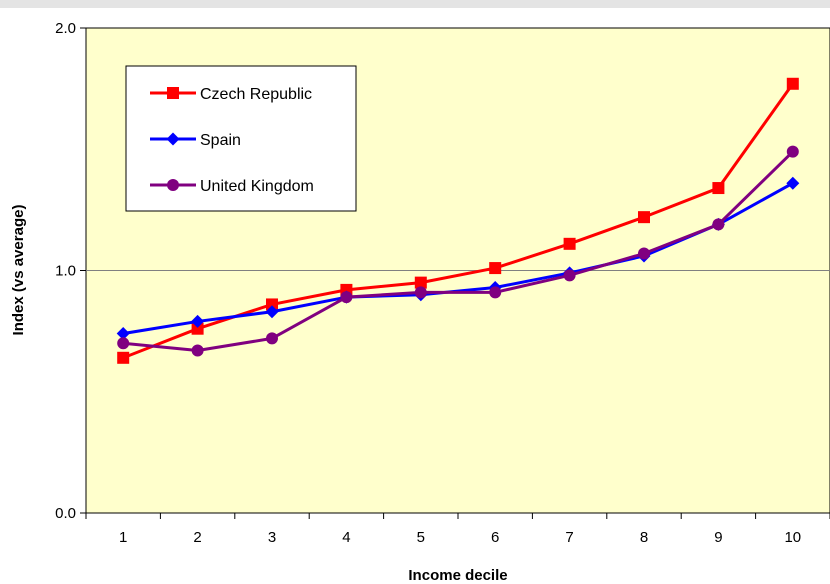 Image resolution: width=830 pixels, height=584 pixels. I want to click on x-tick-label: 4, so click(346, 537).